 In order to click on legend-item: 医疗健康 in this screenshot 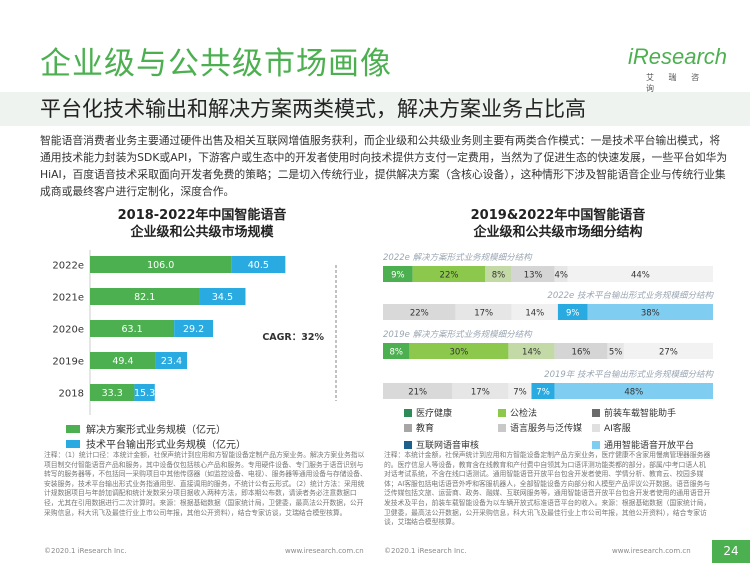, I will do `click(428, 412)`.